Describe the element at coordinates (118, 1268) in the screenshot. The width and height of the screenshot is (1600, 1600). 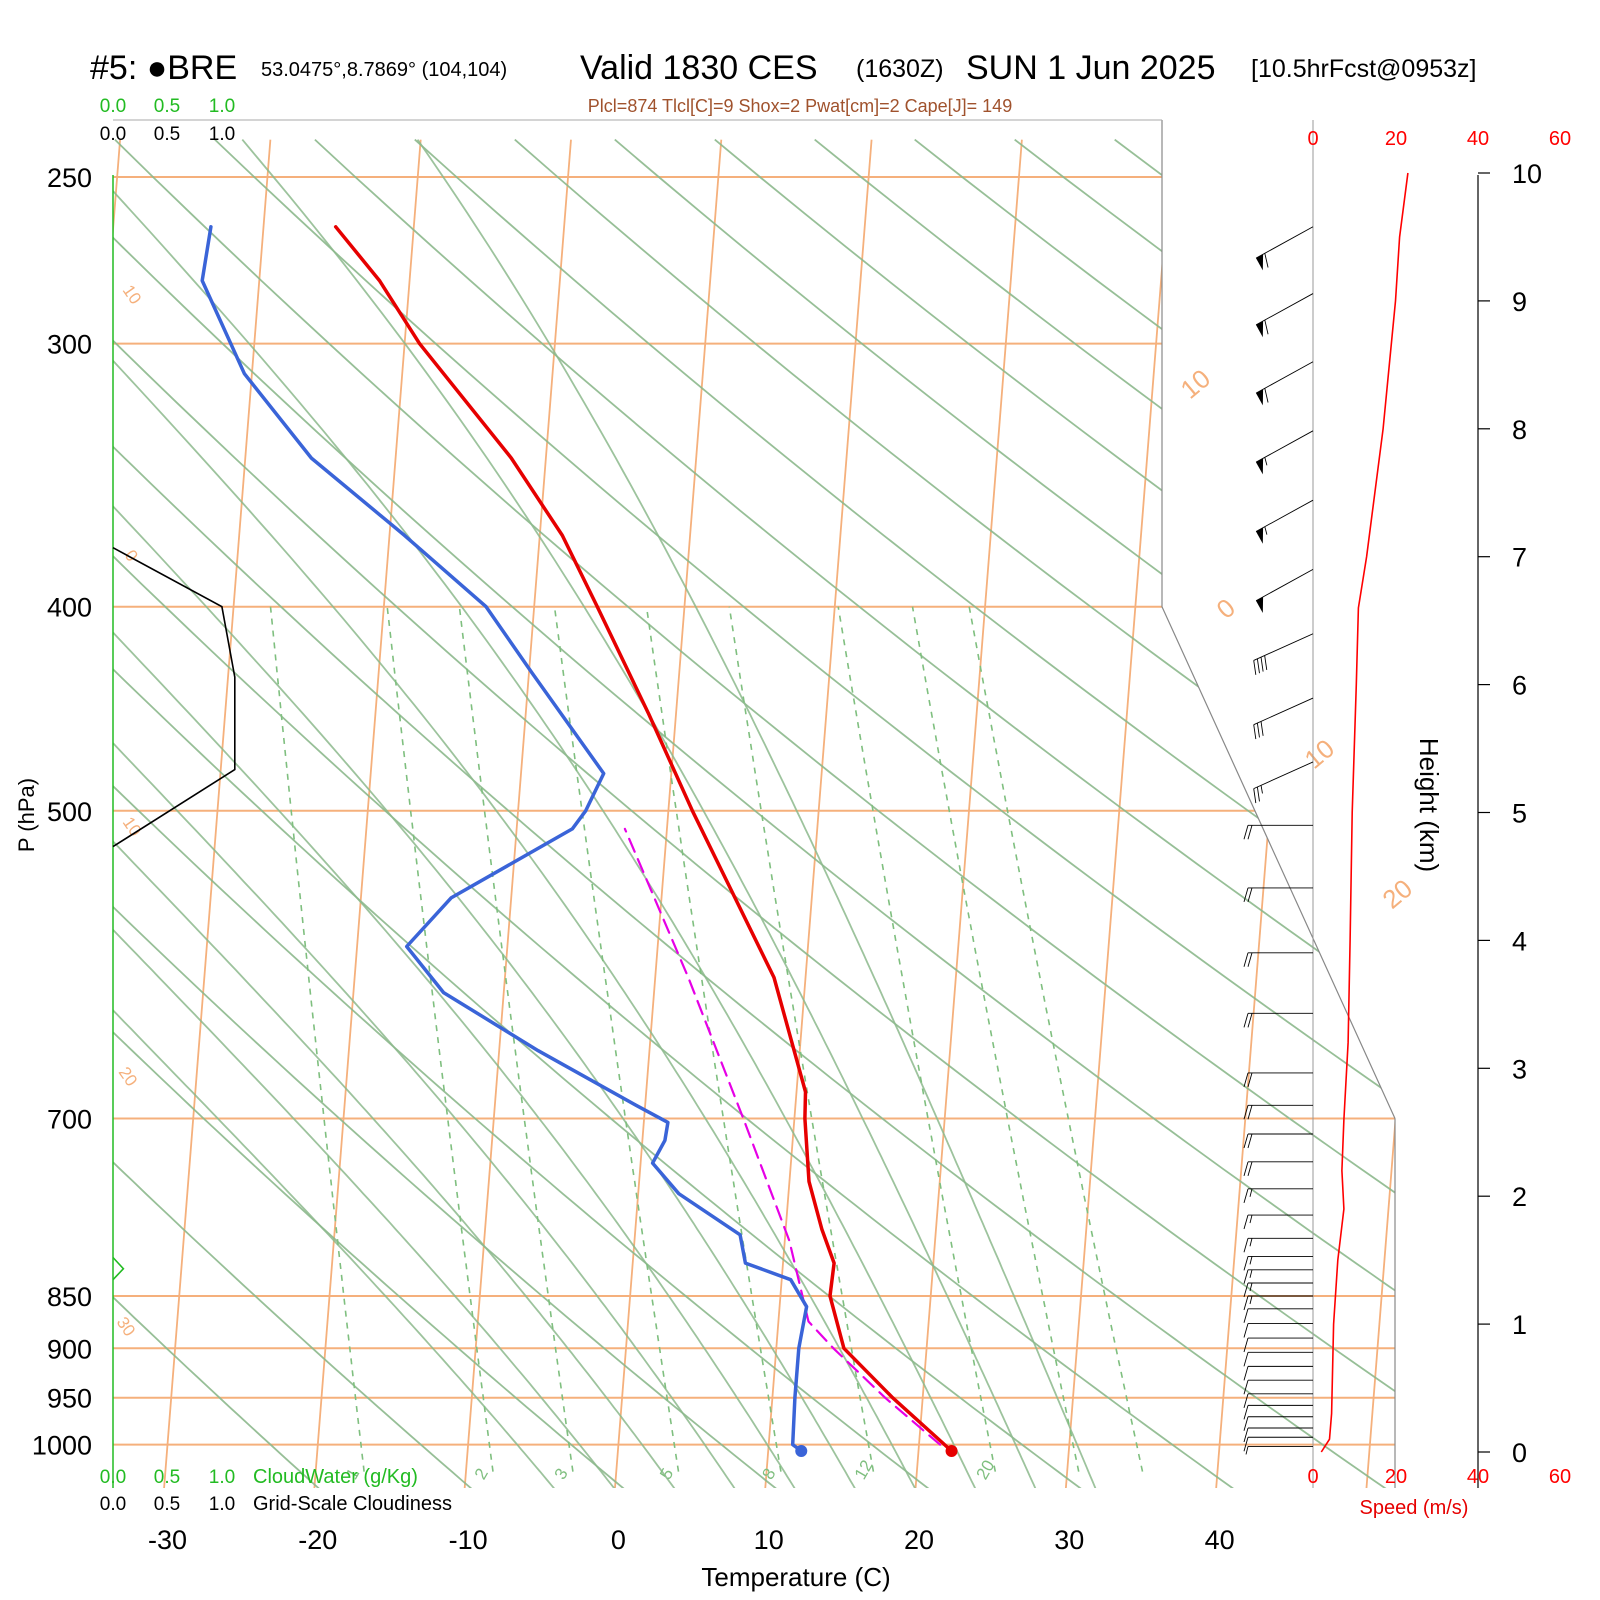
I see `cloudwater-line` at that location.